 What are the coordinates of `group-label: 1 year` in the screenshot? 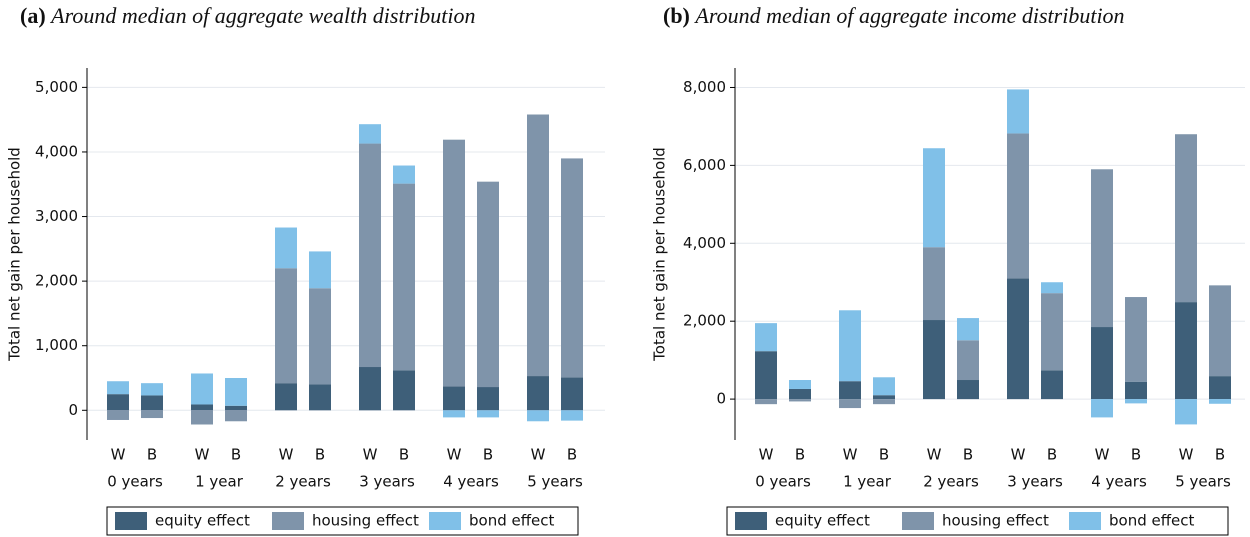 It's located at (867, 482).